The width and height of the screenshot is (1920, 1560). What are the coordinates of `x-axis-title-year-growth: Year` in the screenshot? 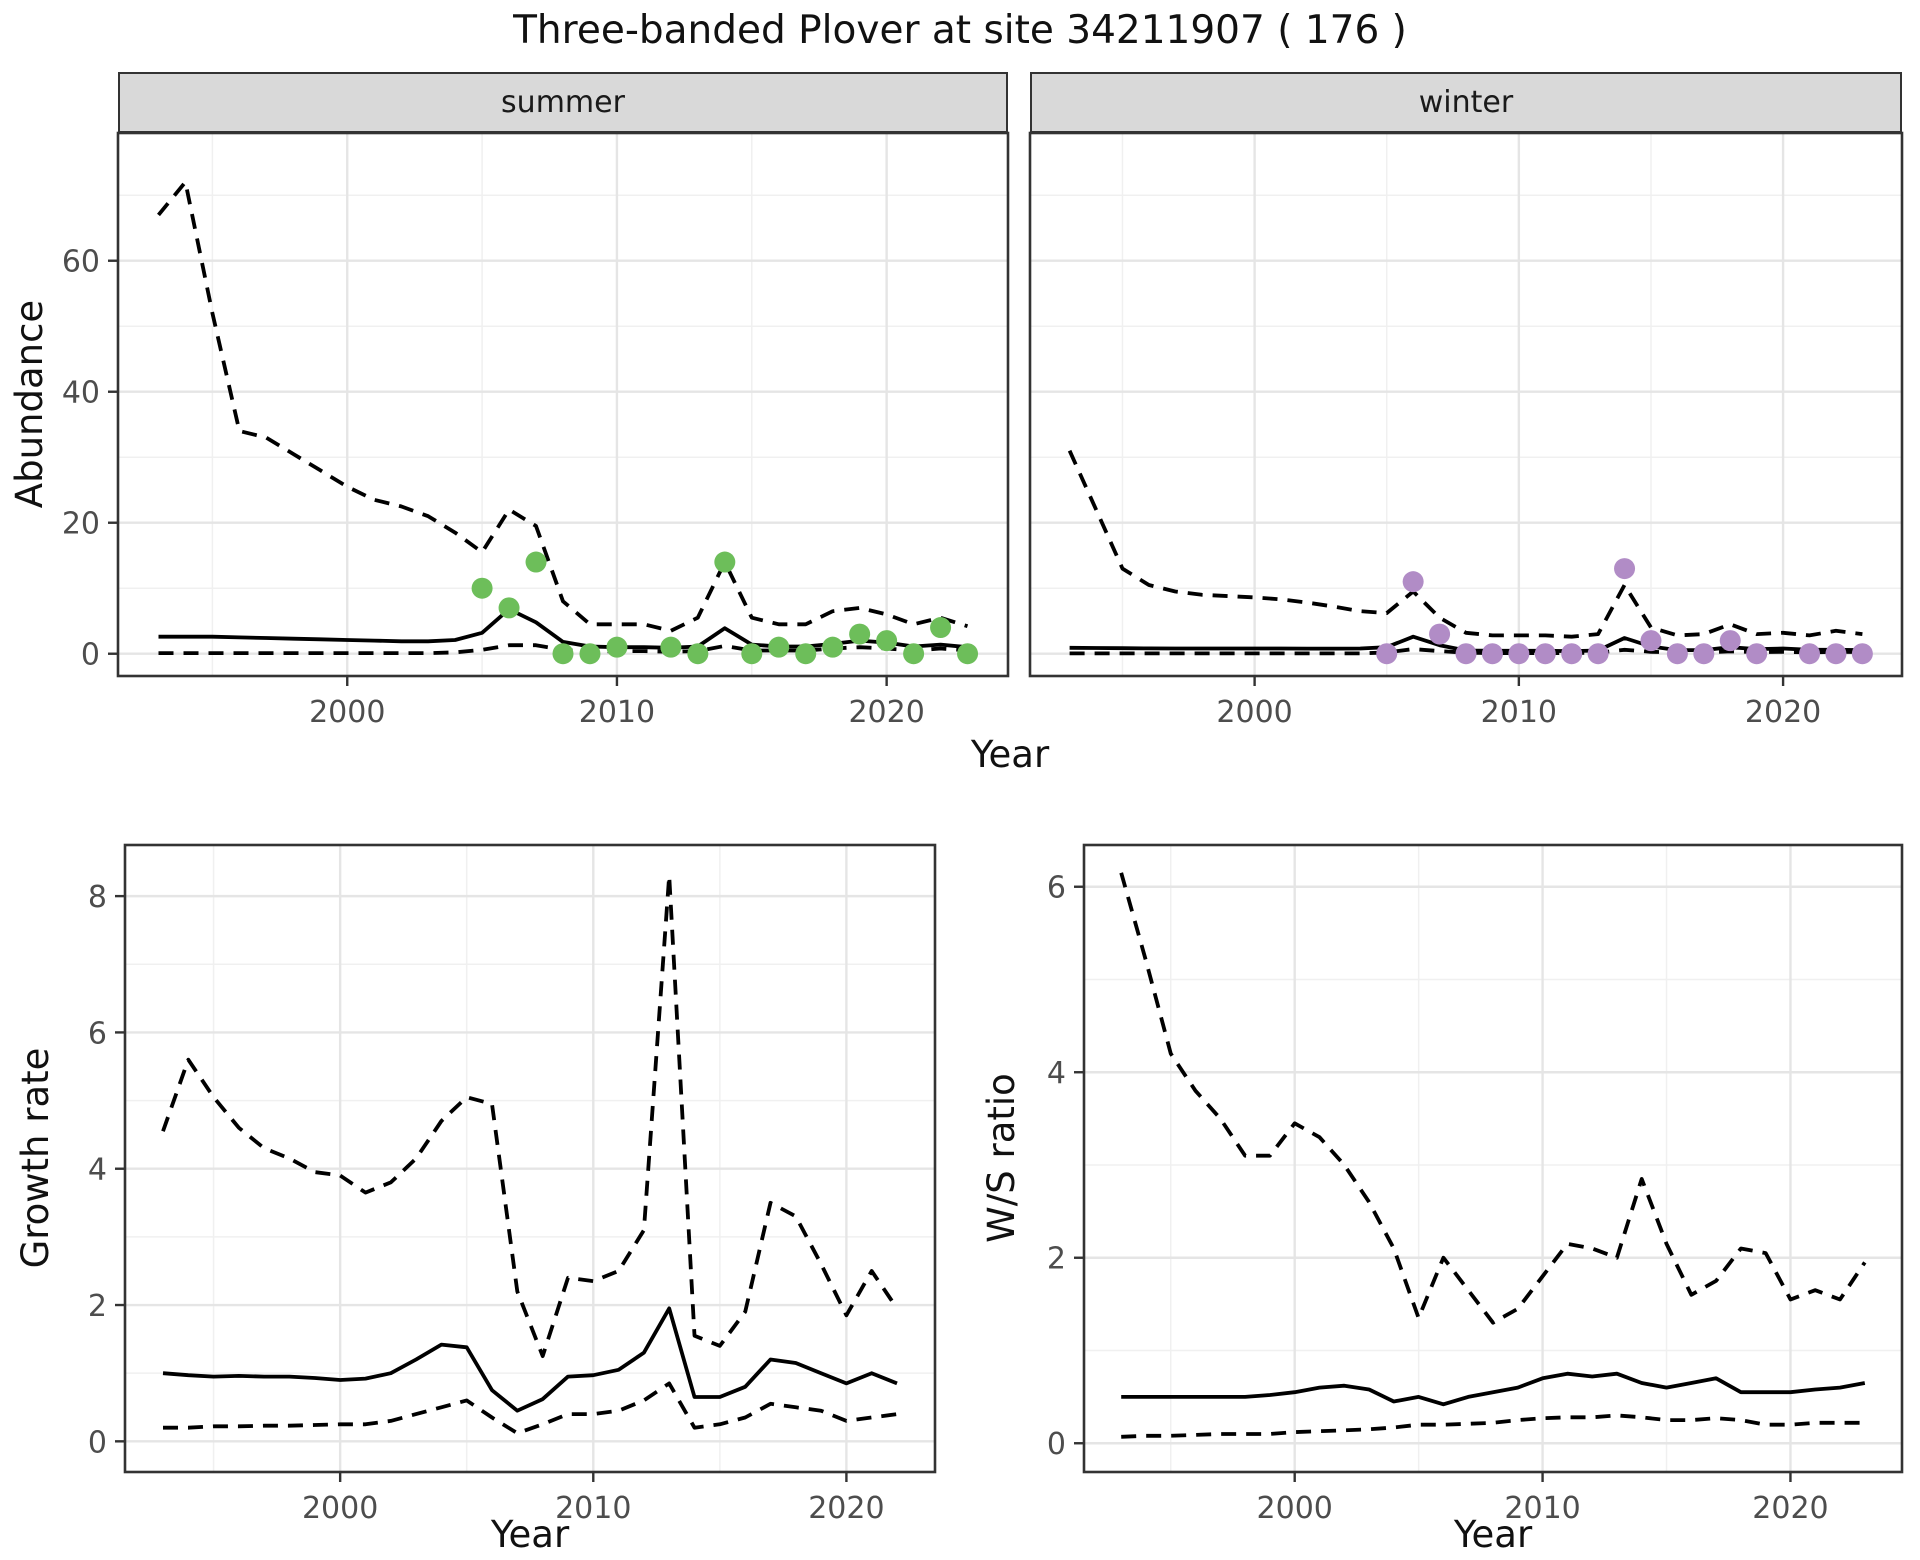 It's located at (530, 1534).